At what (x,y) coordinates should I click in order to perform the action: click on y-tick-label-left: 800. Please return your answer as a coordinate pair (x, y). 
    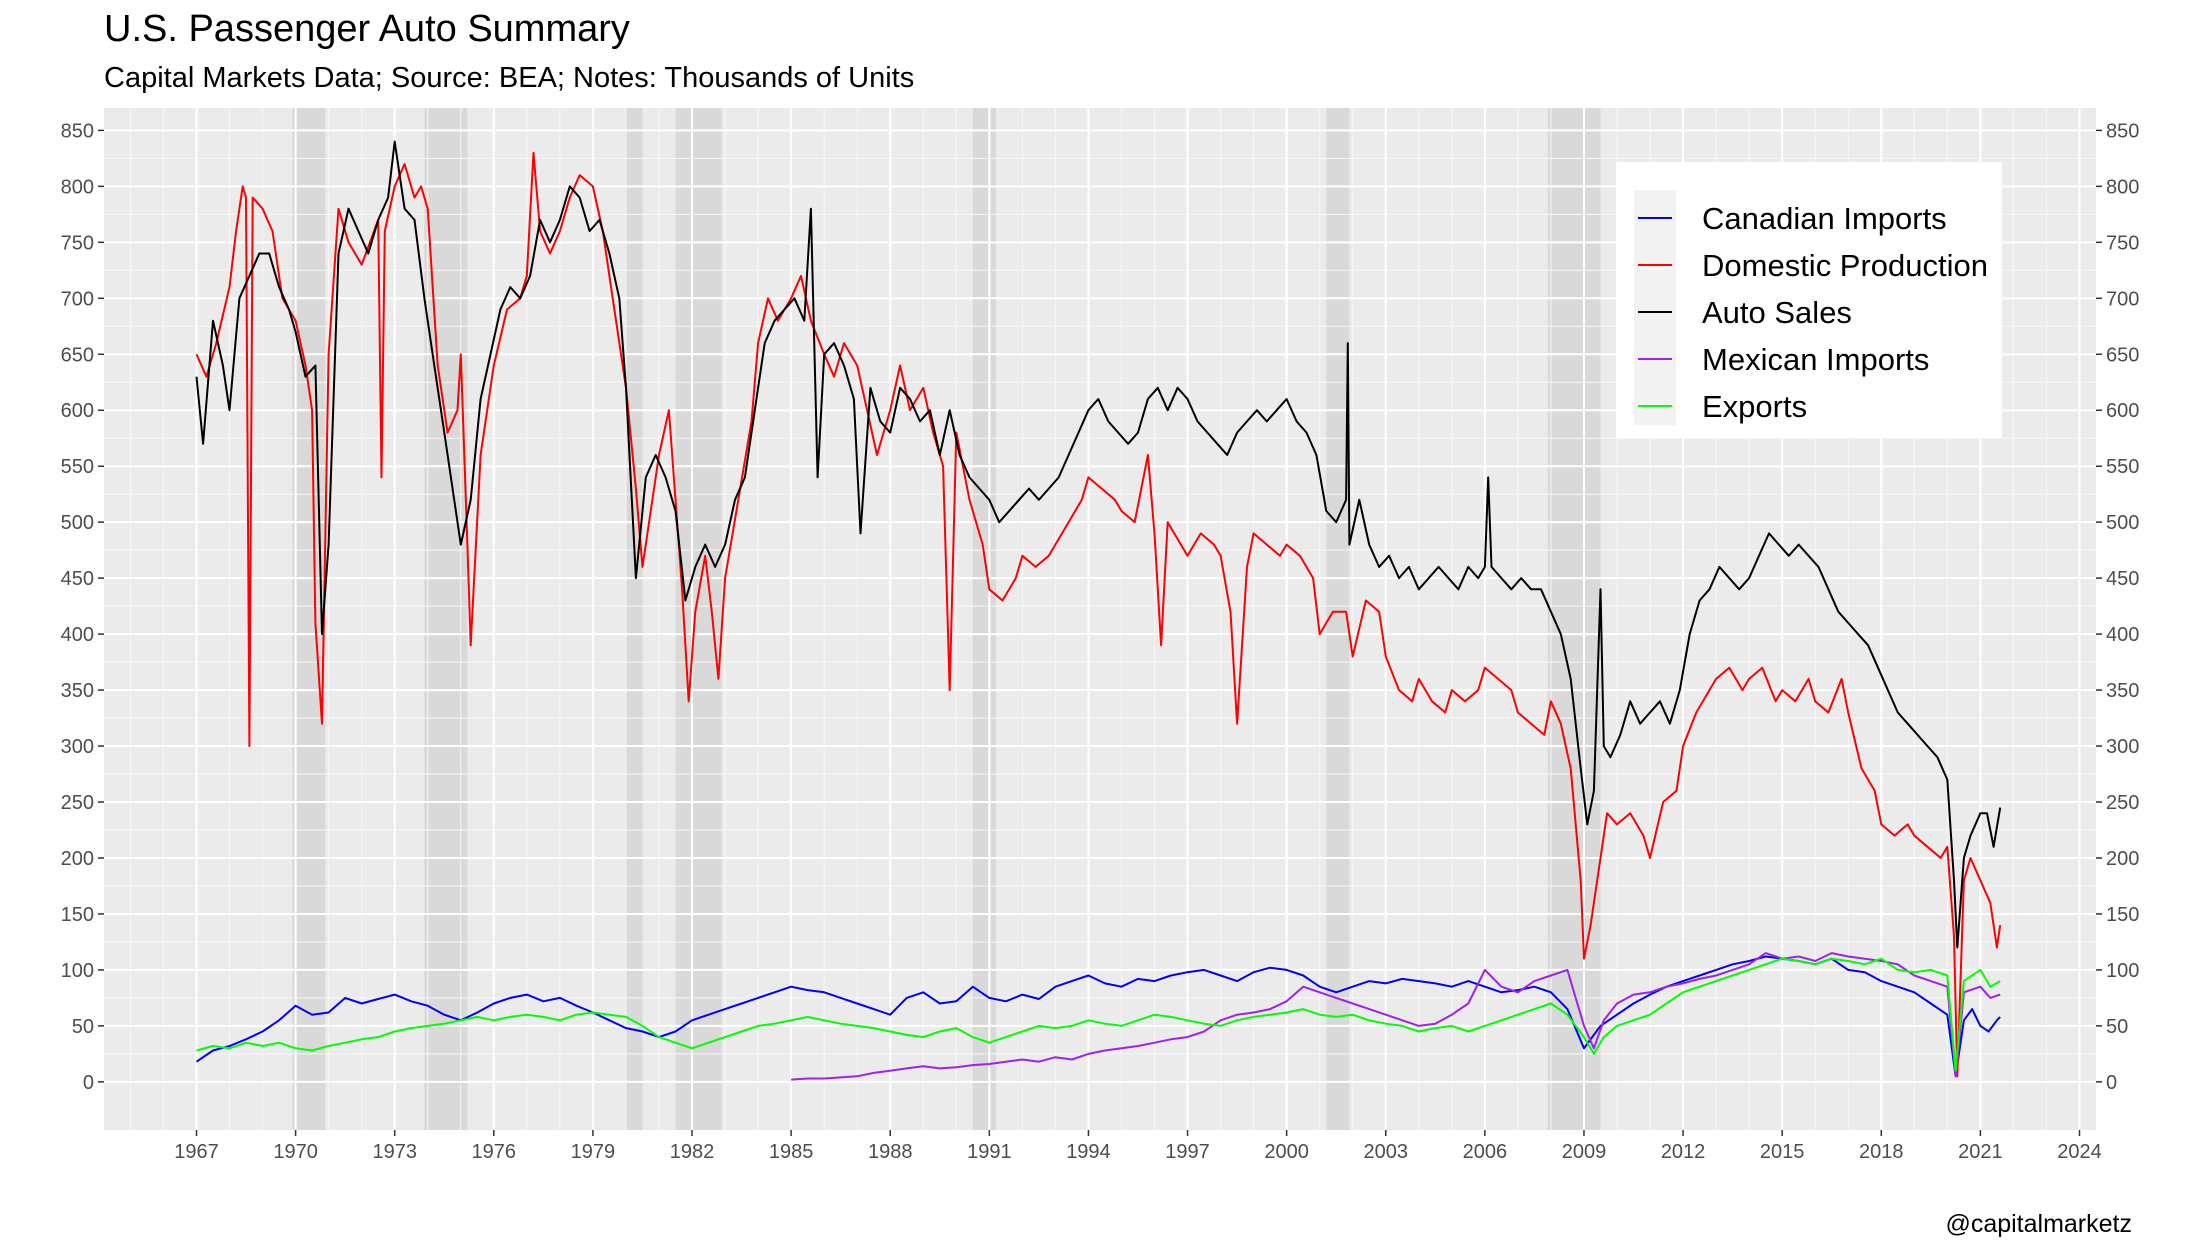
    Looking at the image, I should click on (77, 187).